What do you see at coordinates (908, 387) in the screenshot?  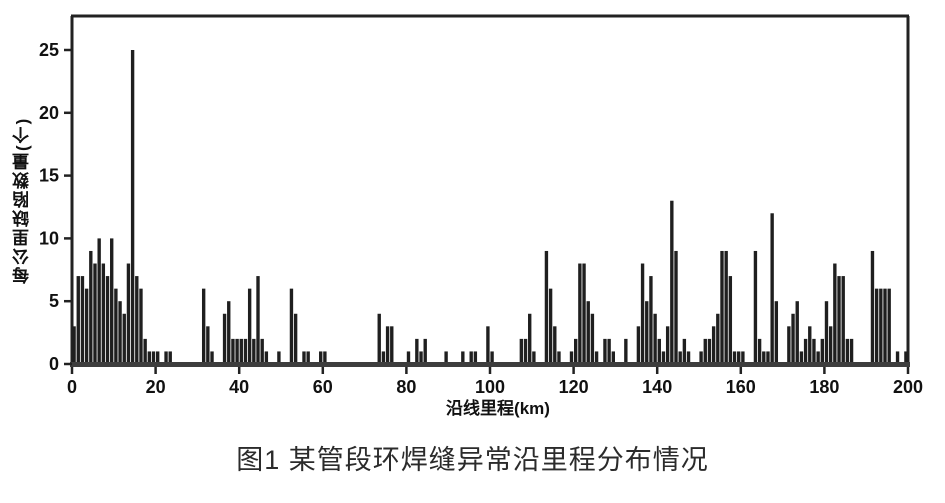 I see `x-tick-label: 200` at bounding box center [908, 387].